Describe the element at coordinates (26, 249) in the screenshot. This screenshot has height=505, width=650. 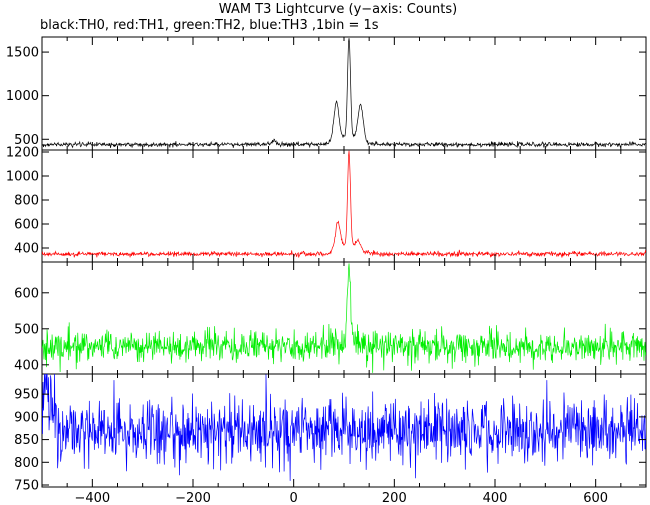
I see `y-tick-label-th1: 400` at that location.